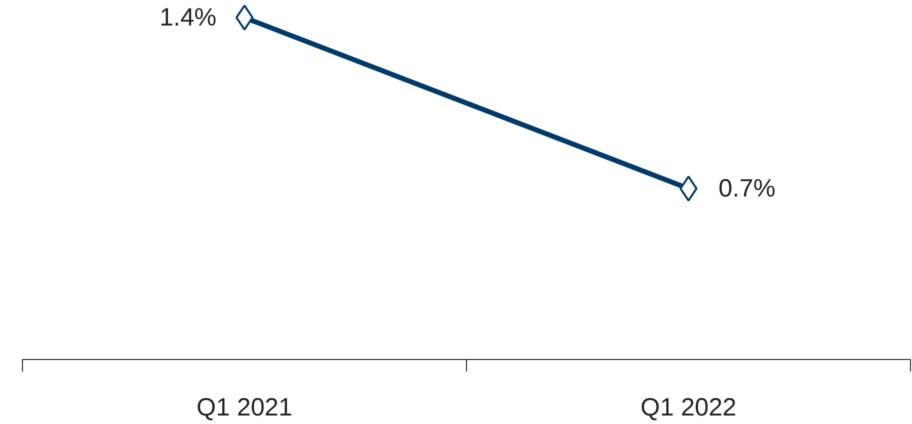 Image resolution: width=912 pixels, height=424 pixels. Describe the element at coordinates (188, 18) in the screenshot. I see `data-label: 1.4%` at that location.